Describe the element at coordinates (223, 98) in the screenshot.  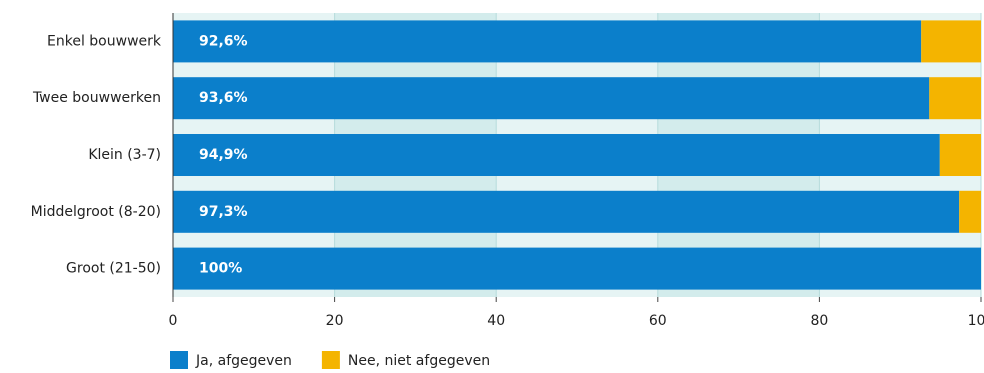
I see `value-label: 93,6%` at that location.